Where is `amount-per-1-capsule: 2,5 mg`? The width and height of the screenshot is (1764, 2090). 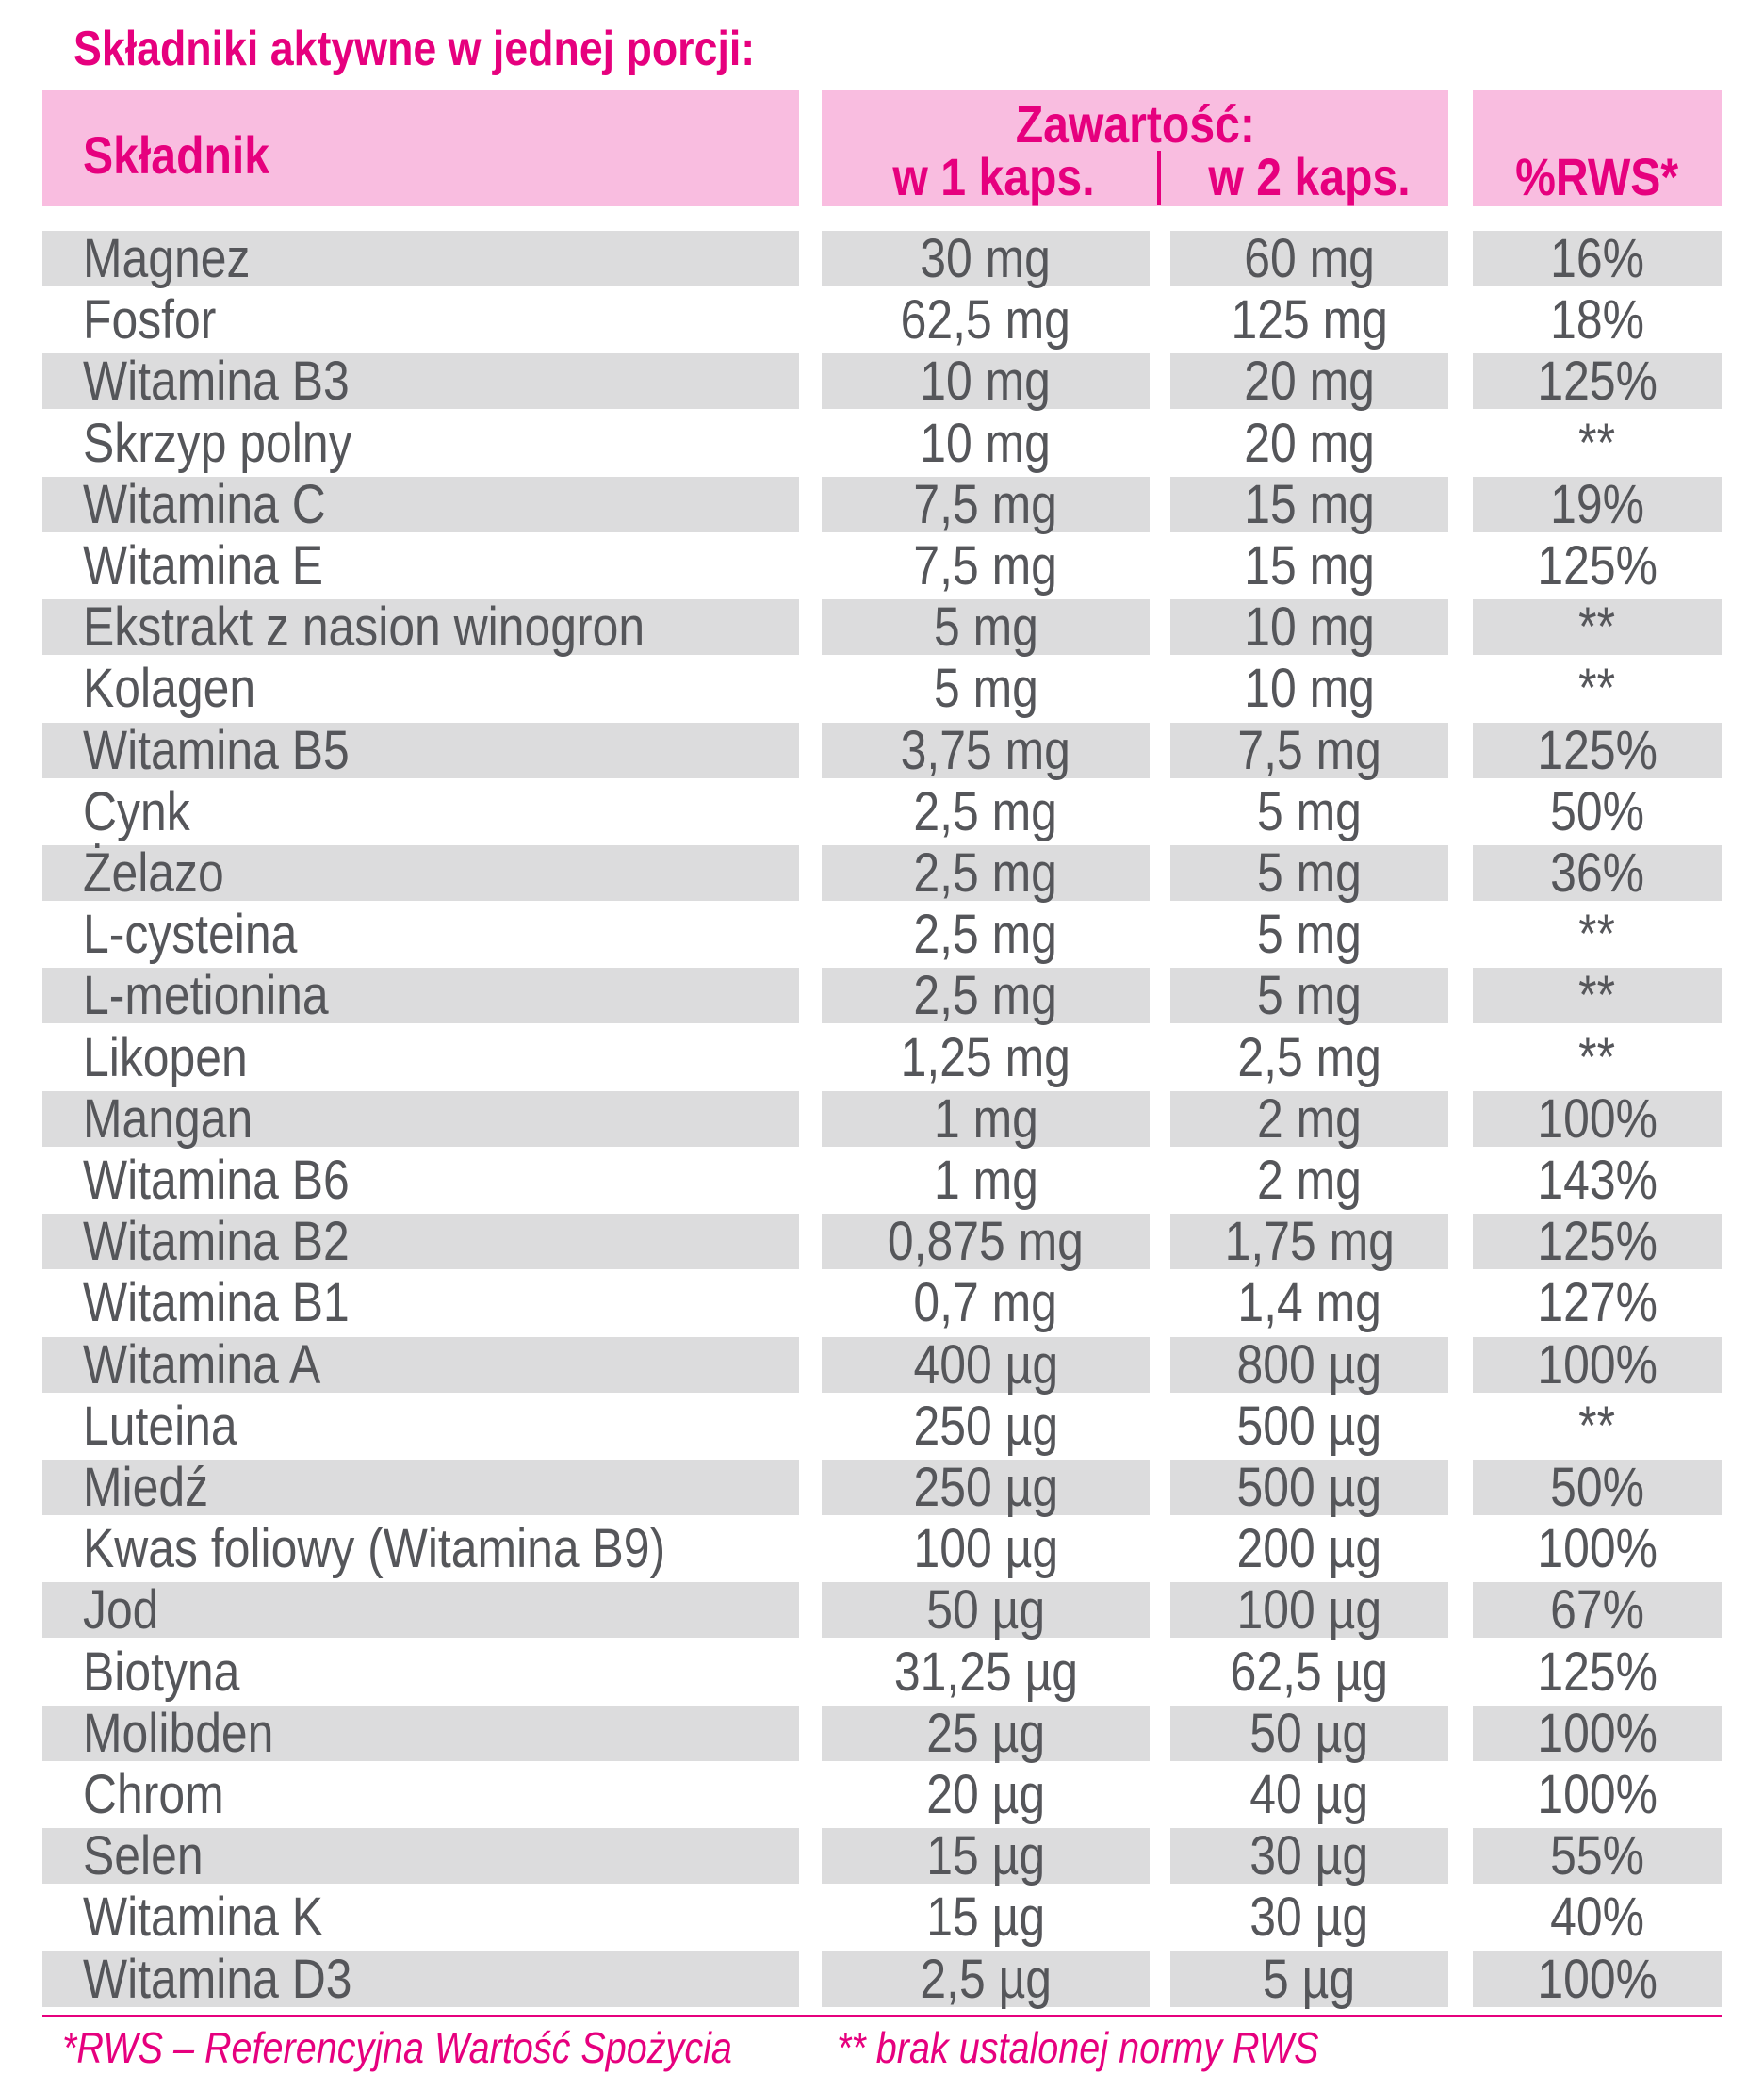 amount-per-1-capsule: 2,5 mg is located at coordinates (985, 873).